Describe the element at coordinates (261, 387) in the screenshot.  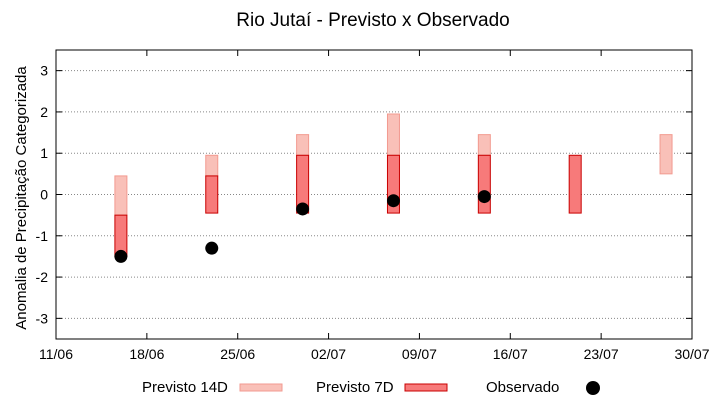
I see `legend-swatch-previsto-14d` at that location.